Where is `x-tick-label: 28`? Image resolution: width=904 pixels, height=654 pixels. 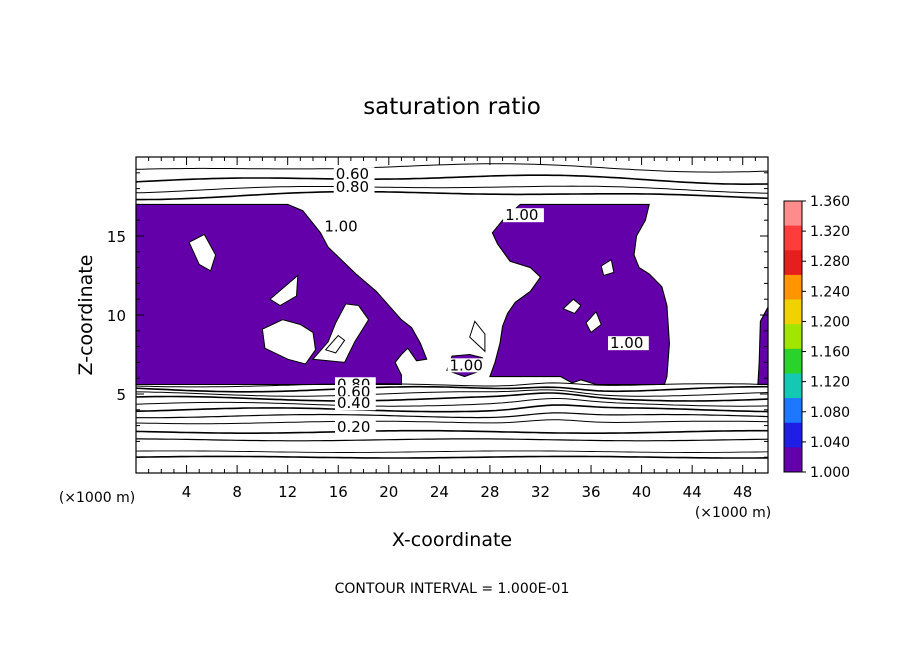
x-tick-label: 28 is located at coordinates (489, 492).